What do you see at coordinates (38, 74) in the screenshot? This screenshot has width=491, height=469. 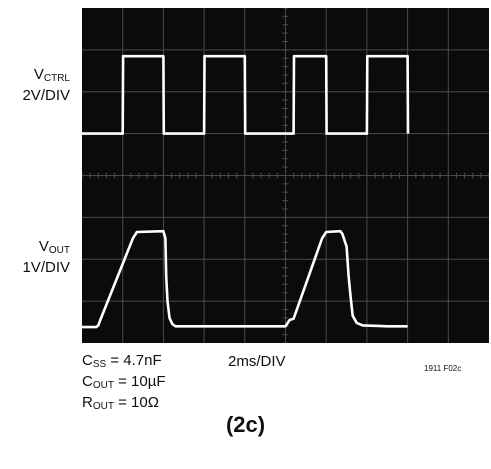 I see `ctrl-channel-name: V` at bounding box center [38, 74].